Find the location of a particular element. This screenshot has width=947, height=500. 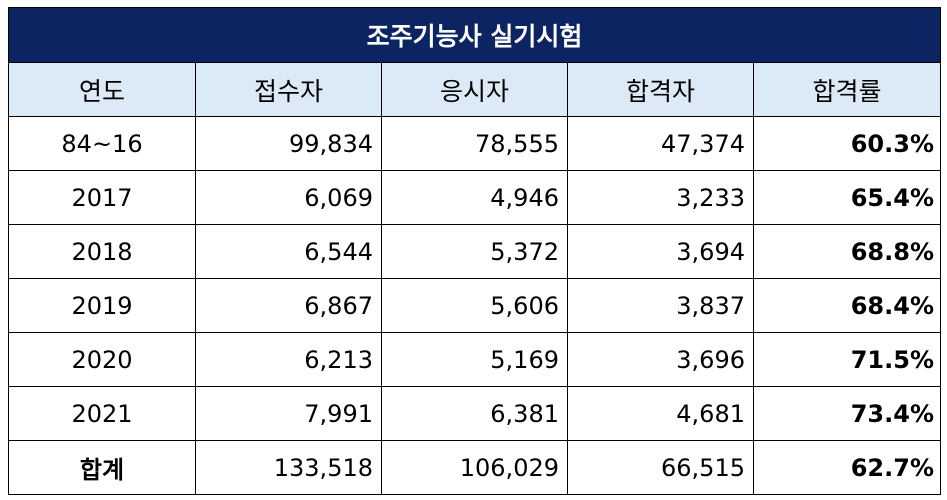

examinees-cell: 5,169 is located at coordinates (474, 359).